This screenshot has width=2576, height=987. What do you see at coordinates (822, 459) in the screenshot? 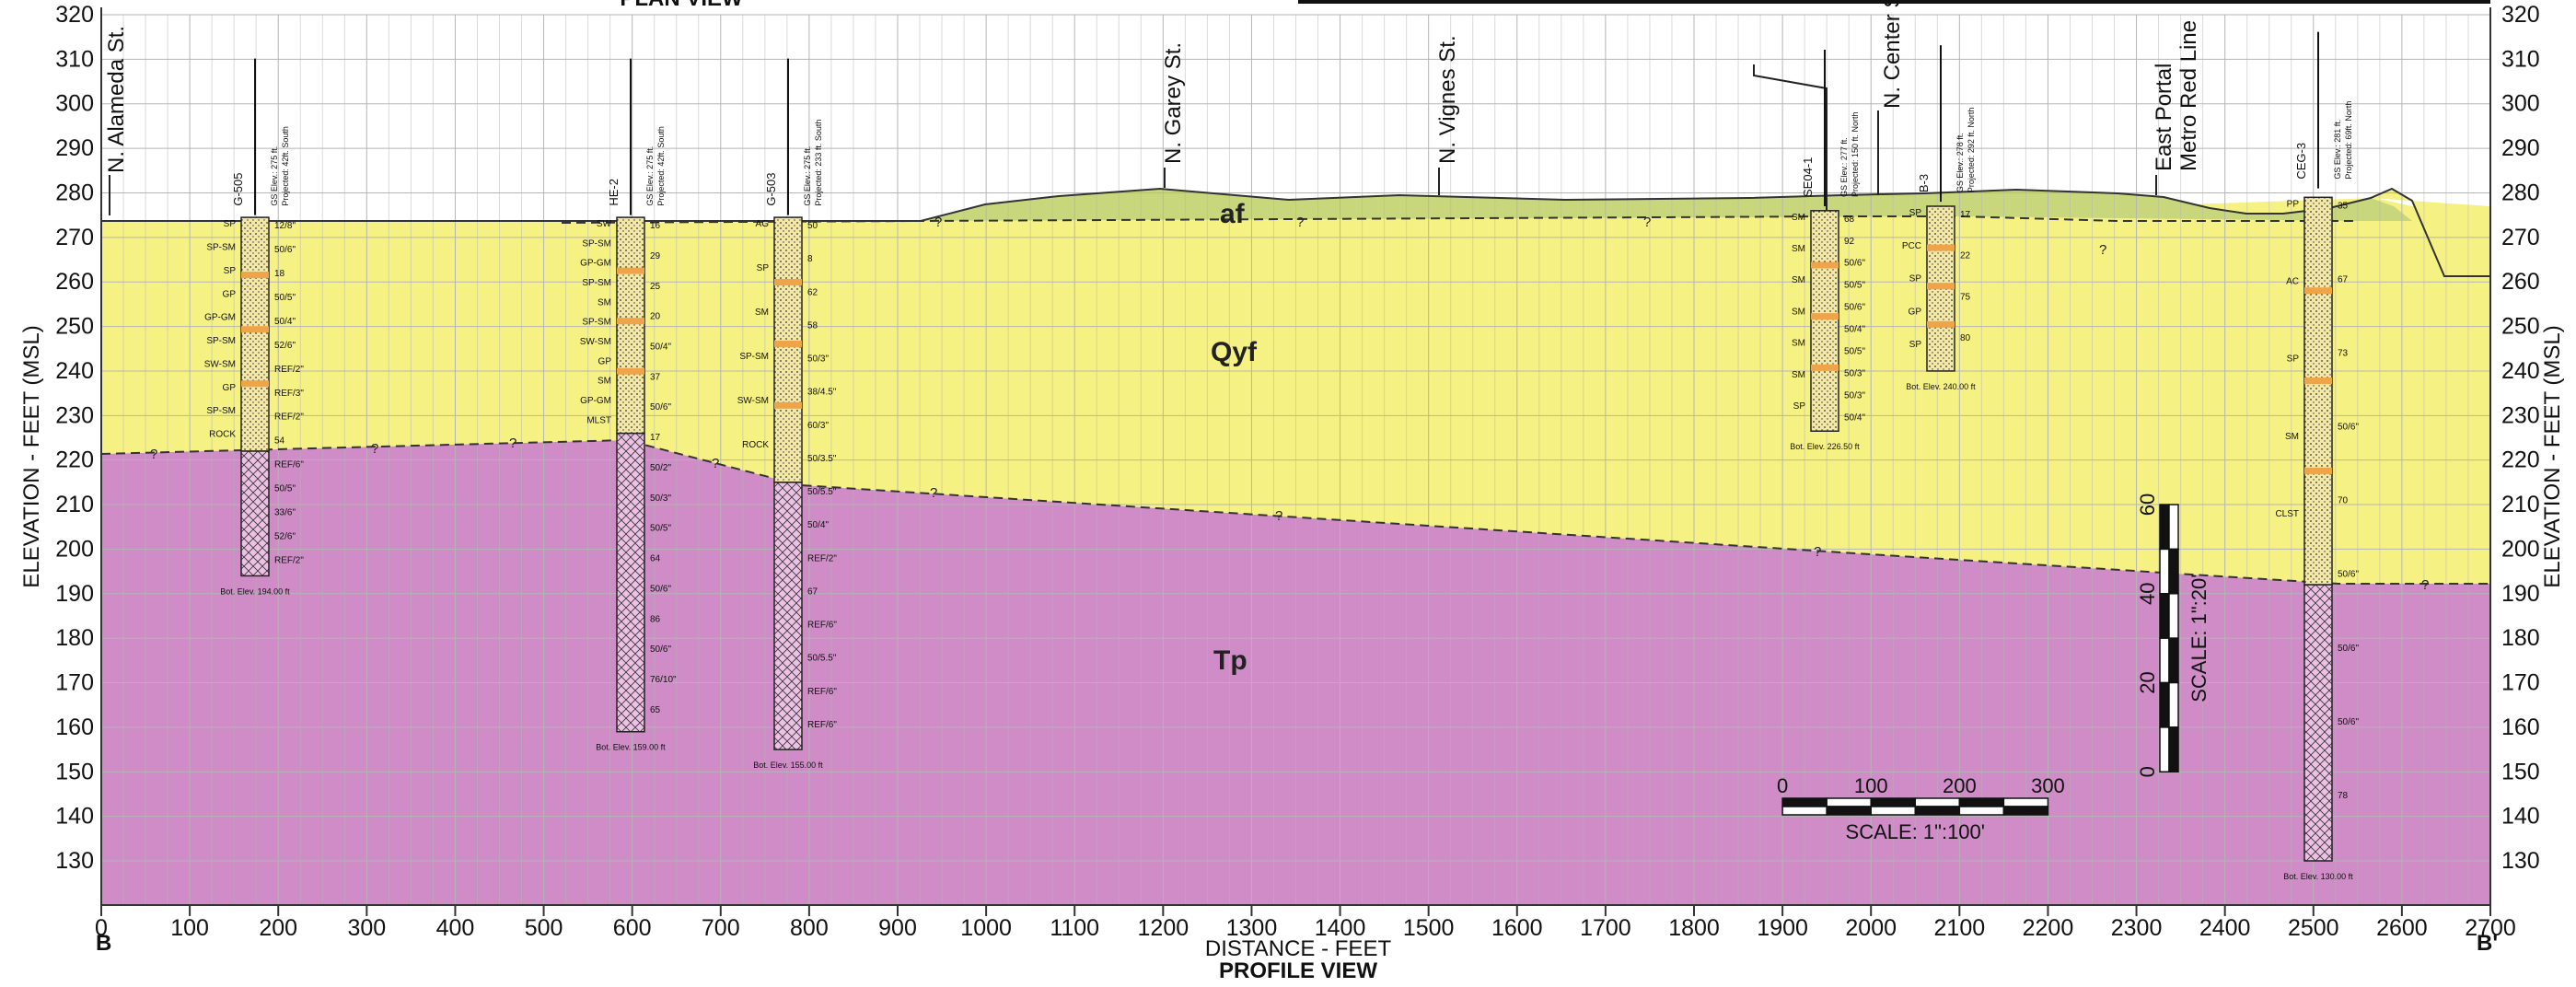
I see `boring-blow-count: 50/3.5"` at bounding box center [822, 459].